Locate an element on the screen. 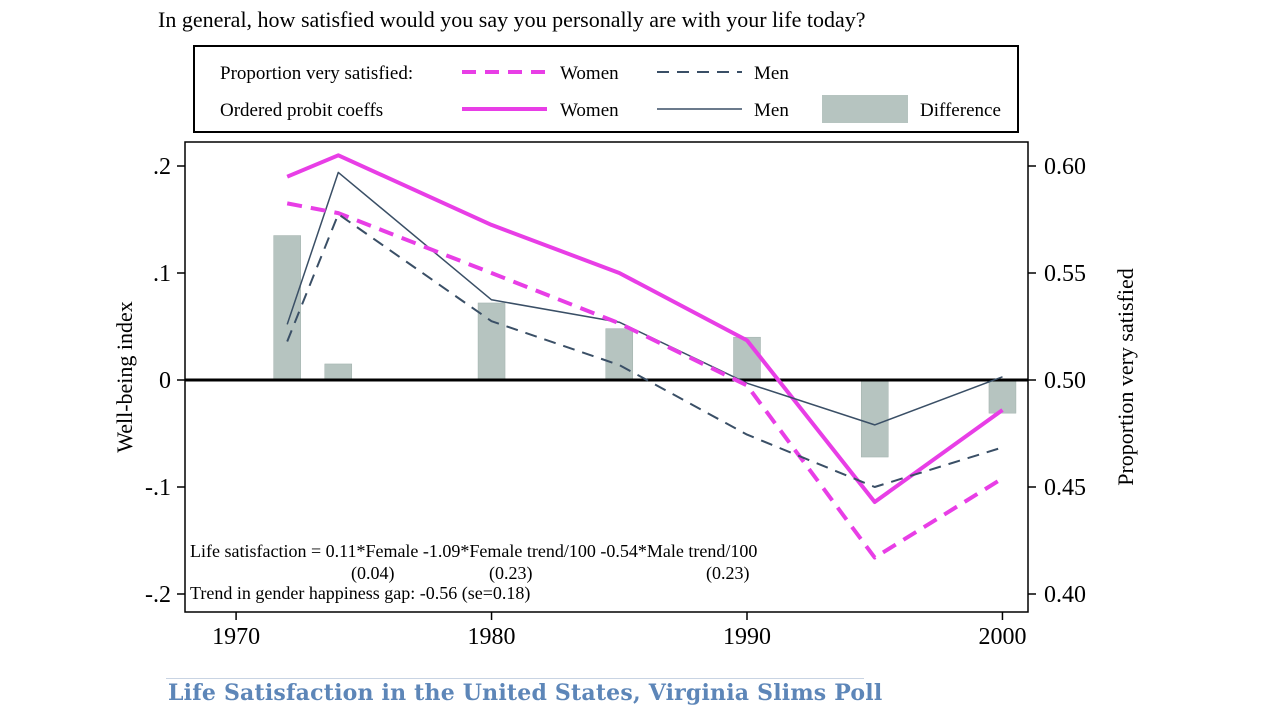 The height and width of the screenshot is (721, 1280). x-tick-label: 1990 is located at coordinates (747, 637).